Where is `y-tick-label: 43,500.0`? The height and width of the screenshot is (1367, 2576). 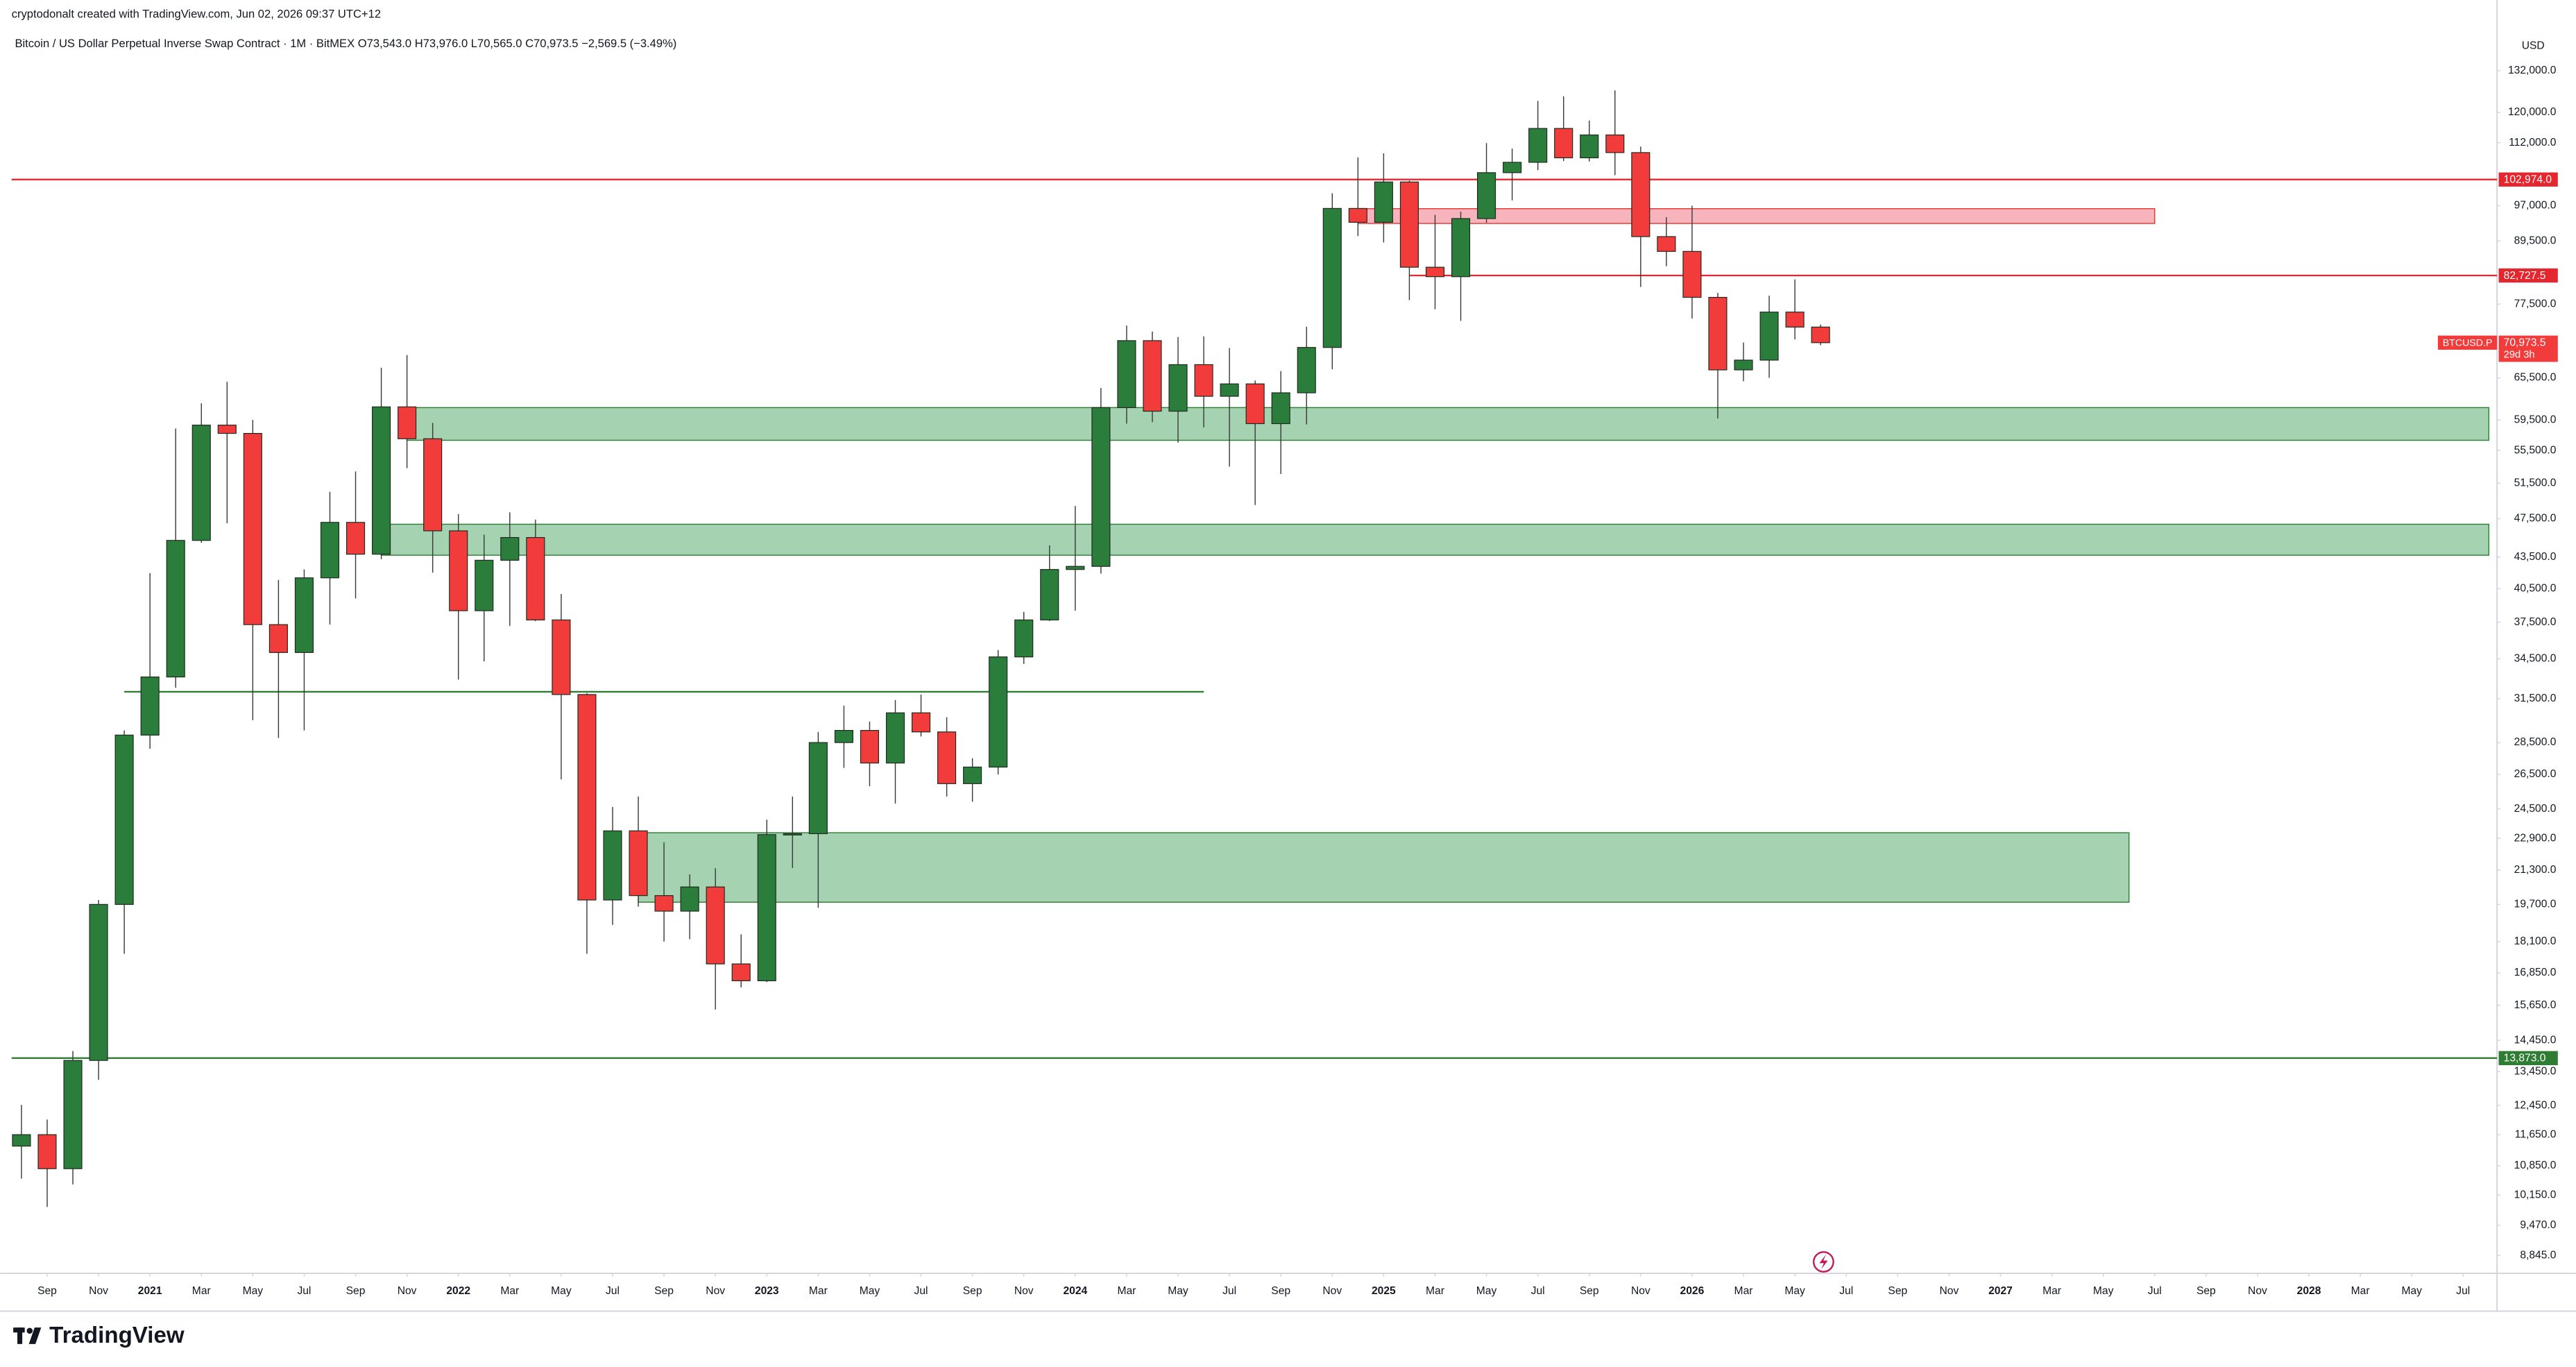 y-tick-label: 43,500.0 is located at coordinates (2535, 557).